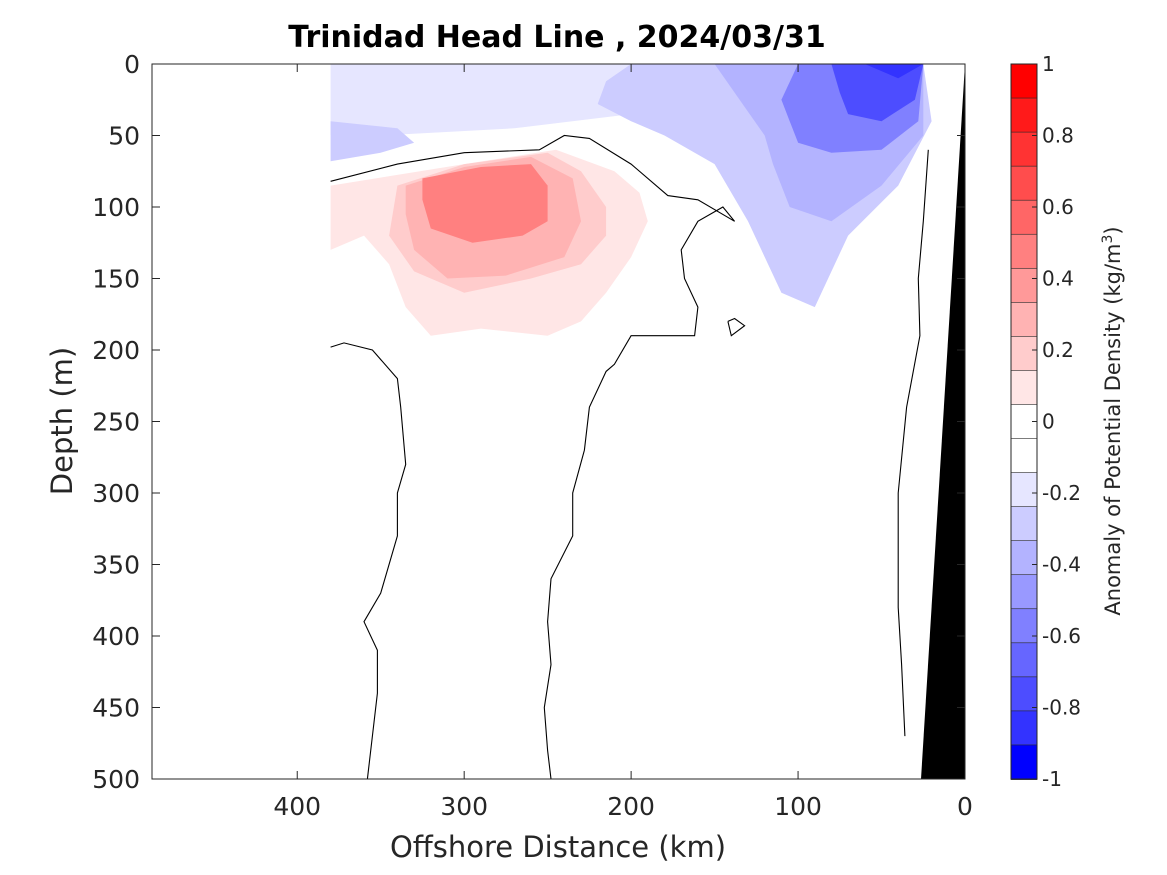 The image size is (1167, 875). I want to click on y-tick-label: 400, so click(116, 636).